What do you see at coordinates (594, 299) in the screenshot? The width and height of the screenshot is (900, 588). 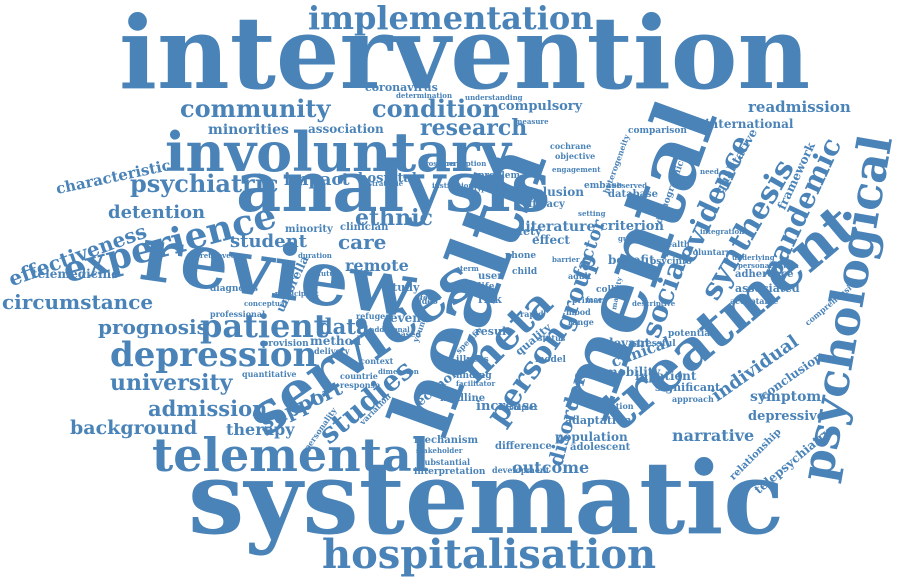 I see `cloud-word: face` at bounding box center [594, 299].